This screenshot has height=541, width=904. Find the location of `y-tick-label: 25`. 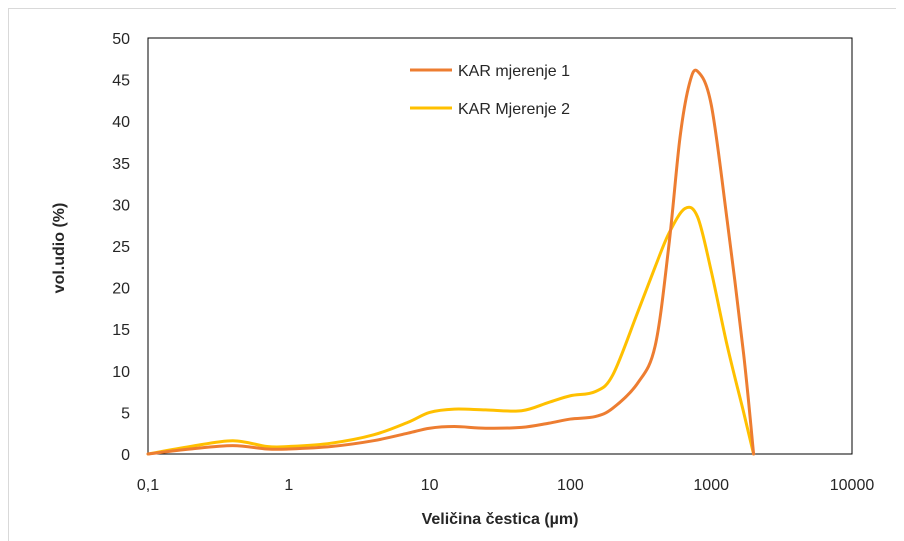

y-tick-label: 25 is located at coordinates (121, 247).